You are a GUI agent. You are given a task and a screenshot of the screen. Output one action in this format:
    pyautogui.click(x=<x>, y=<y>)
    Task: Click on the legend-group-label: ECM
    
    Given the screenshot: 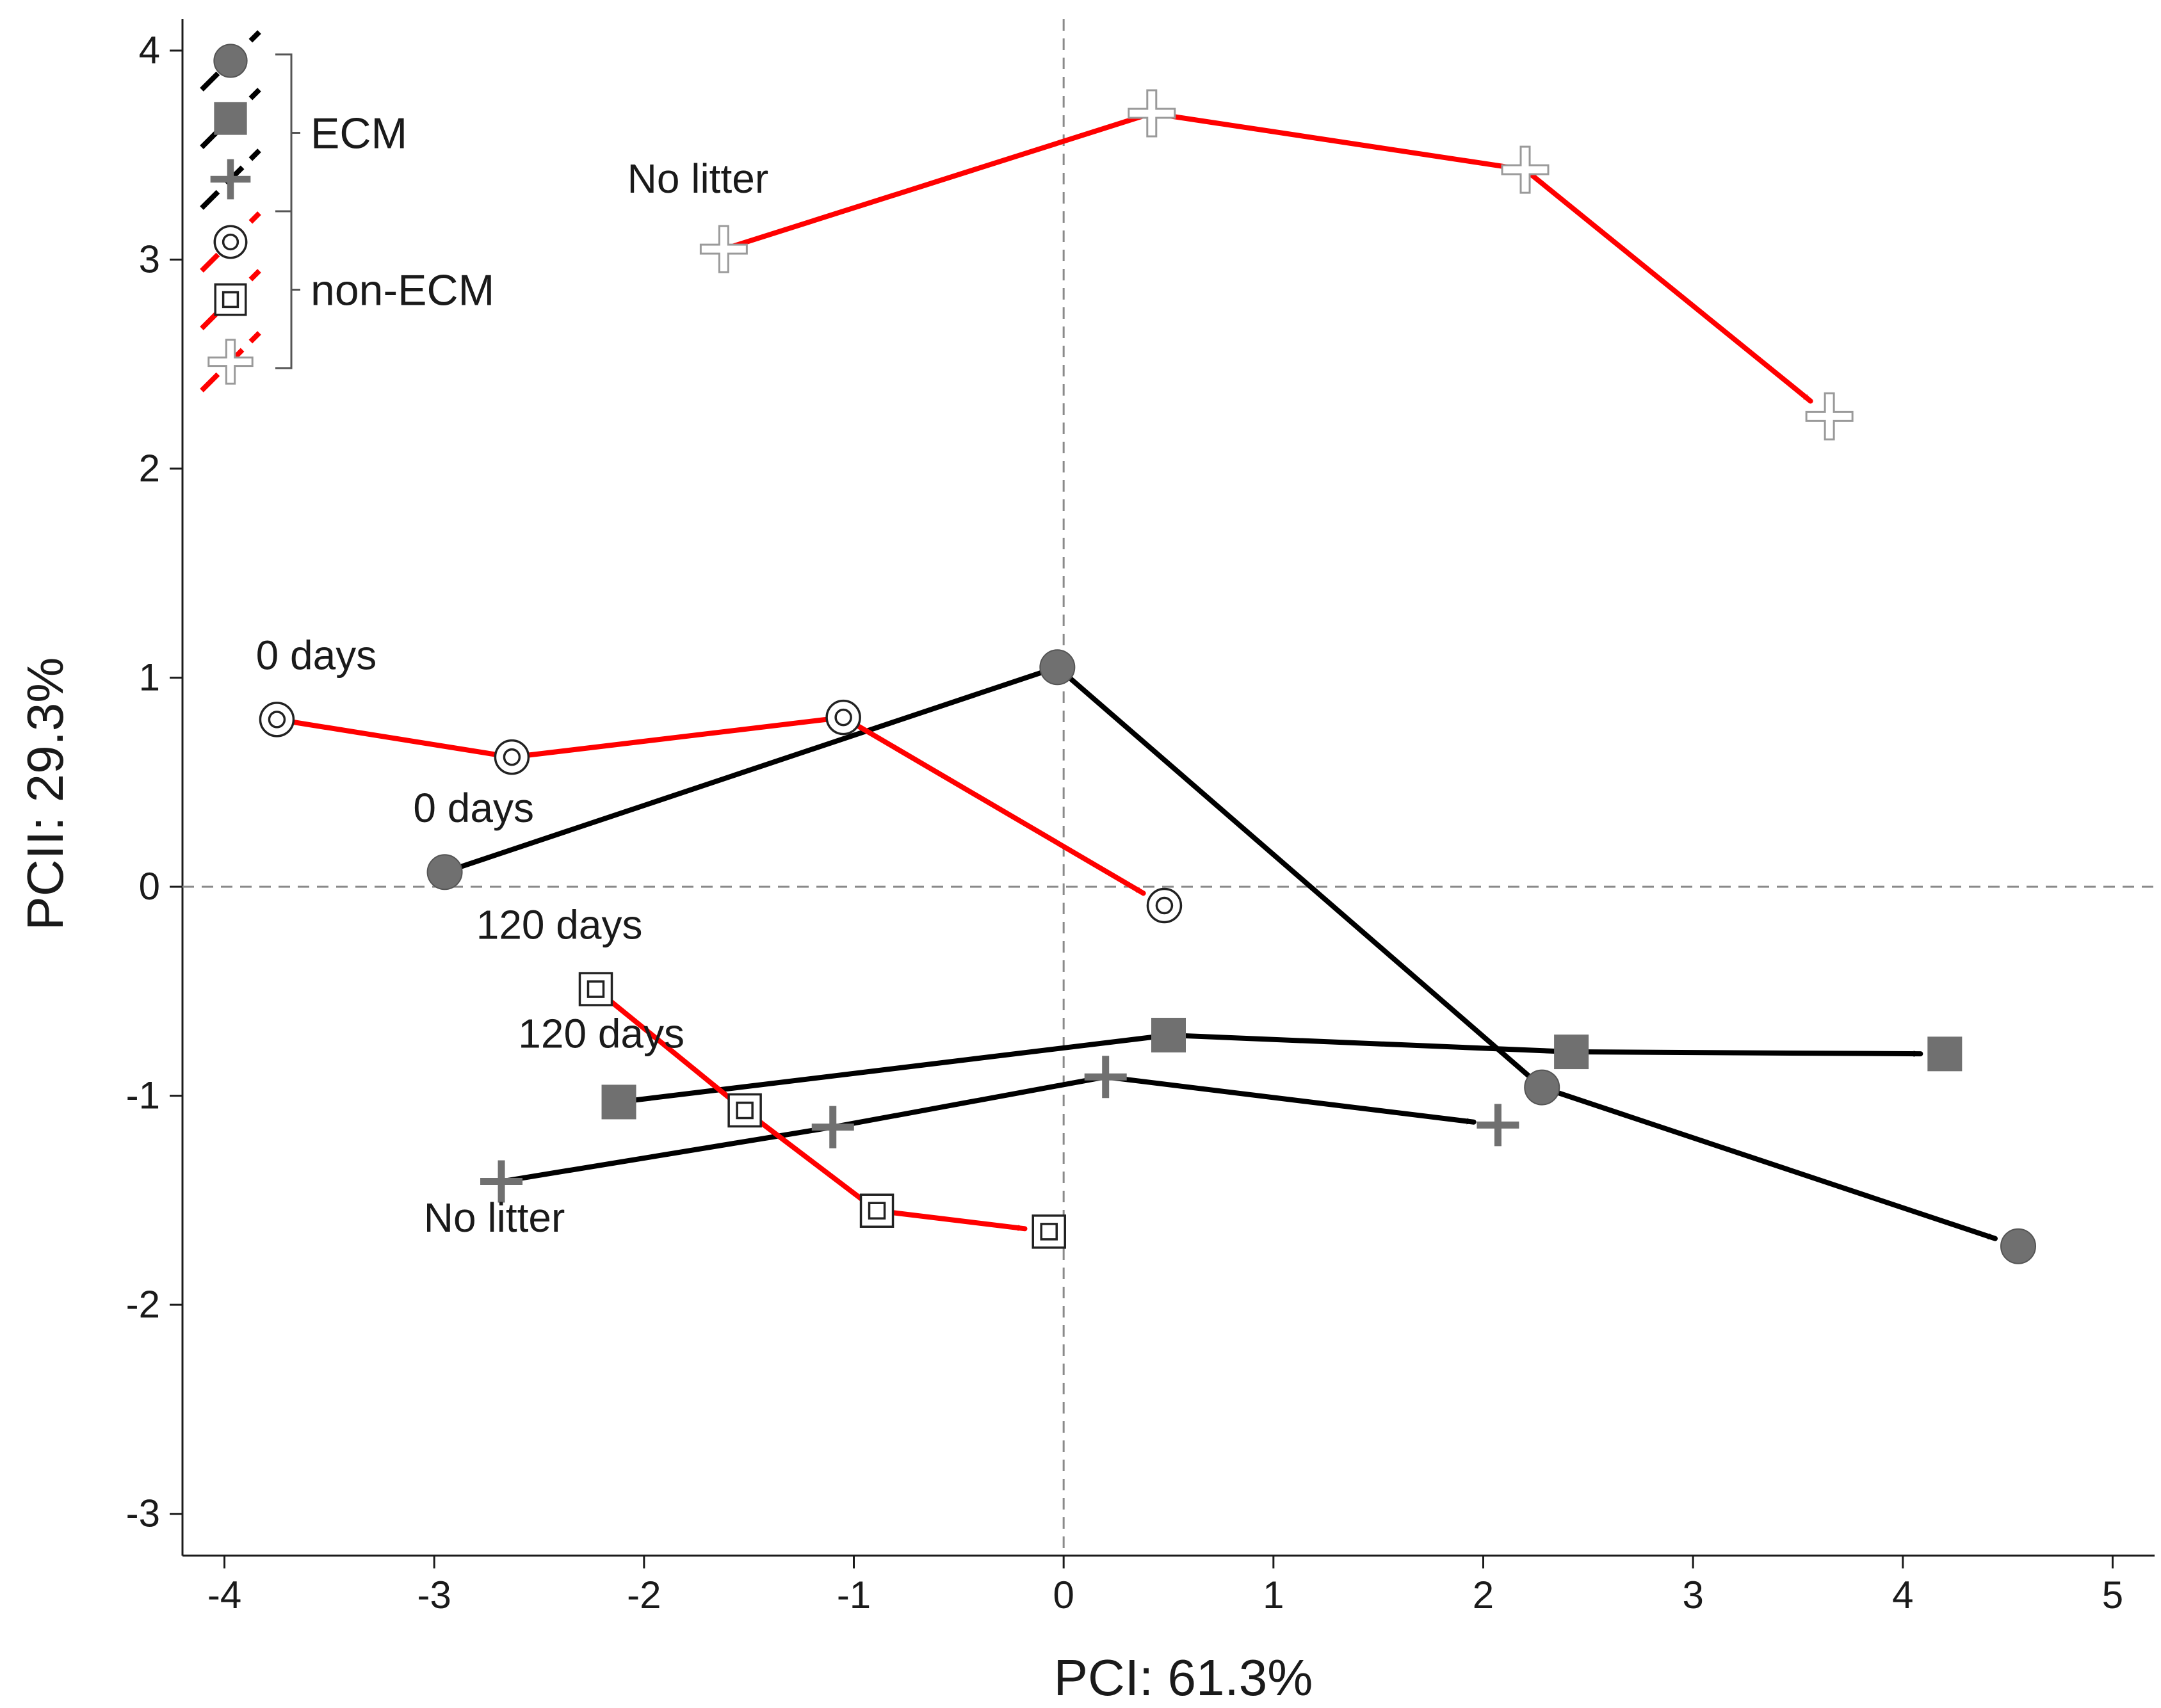 What is the action you would take?
    pyautogui.click(x=359, y=133)
    